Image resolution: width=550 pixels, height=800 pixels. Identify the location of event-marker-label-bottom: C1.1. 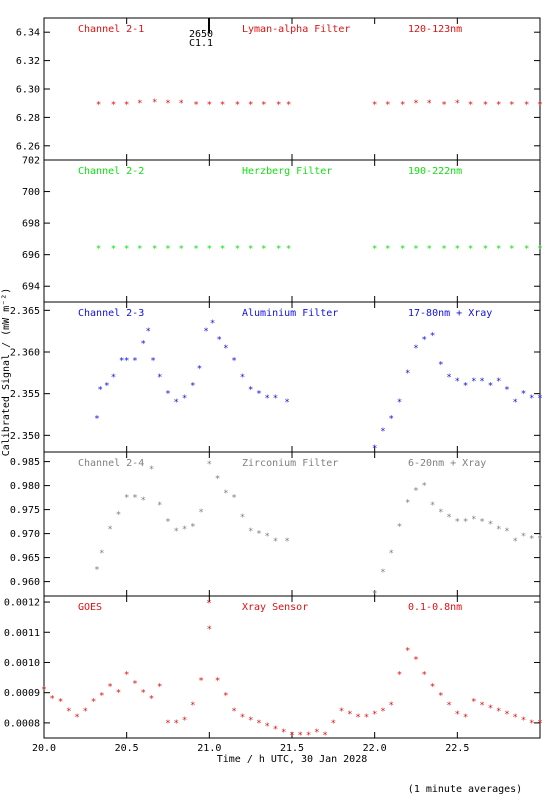
(201, 43).